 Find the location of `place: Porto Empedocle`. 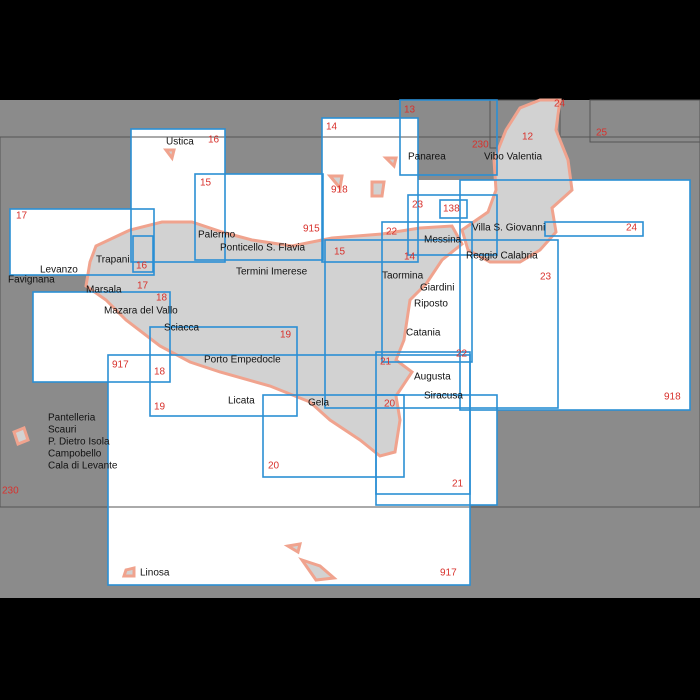

place: Porto Empedocle is located at coordinates (242, 360).